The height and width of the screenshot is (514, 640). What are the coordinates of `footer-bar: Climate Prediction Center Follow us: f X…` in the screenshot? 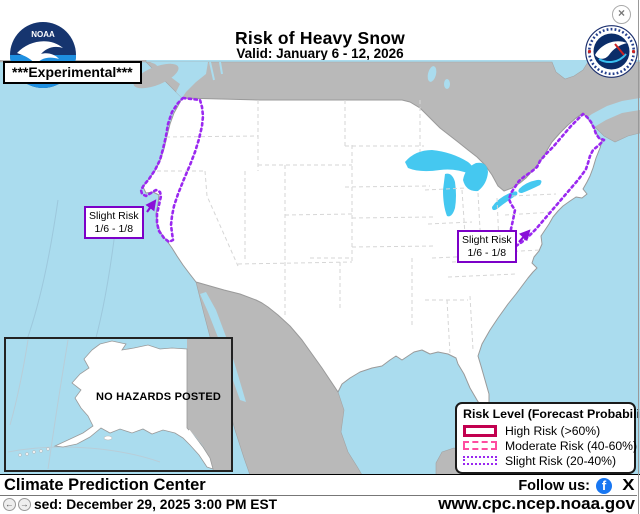 It's located at (320, 494).